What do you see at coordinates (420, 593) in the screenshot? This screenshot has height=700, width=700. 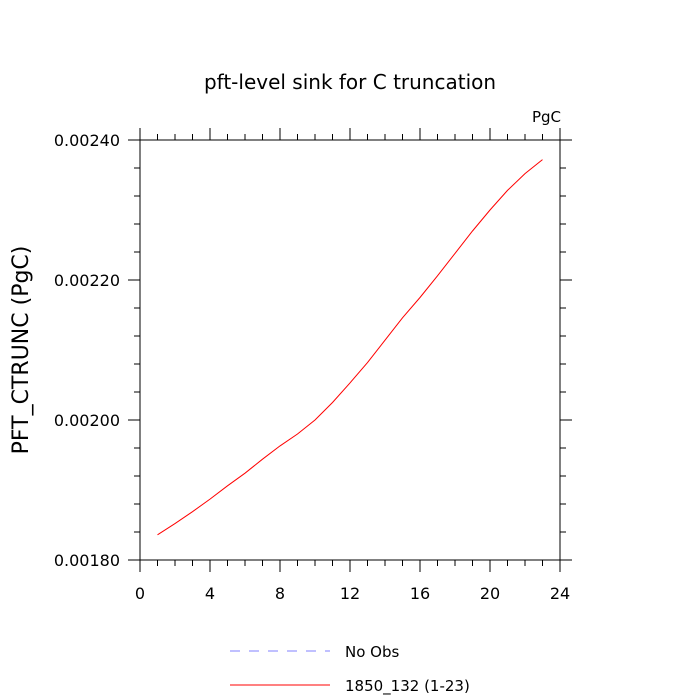 I see `x-tick-label: 16` at bounding box center [420, 593].